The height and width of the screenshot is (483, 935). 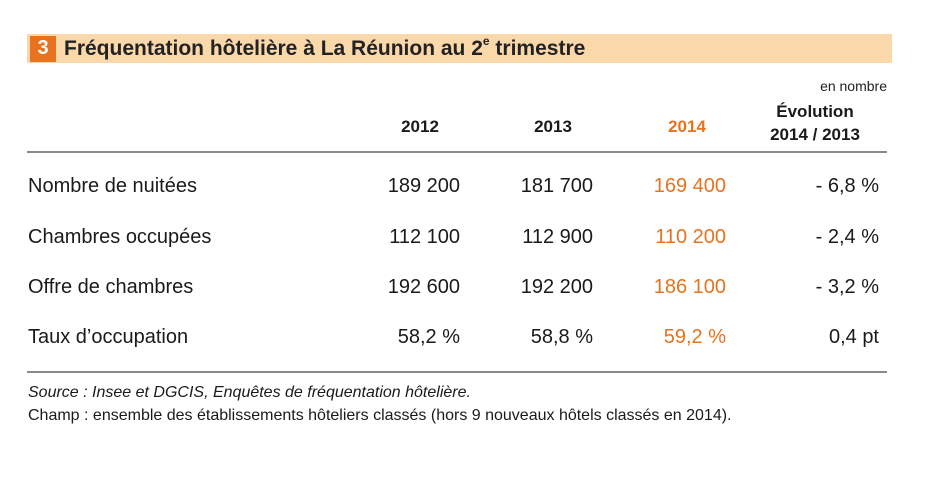 I want to click on evolution-header-line1: Évolution, so click(x=815, y=111).